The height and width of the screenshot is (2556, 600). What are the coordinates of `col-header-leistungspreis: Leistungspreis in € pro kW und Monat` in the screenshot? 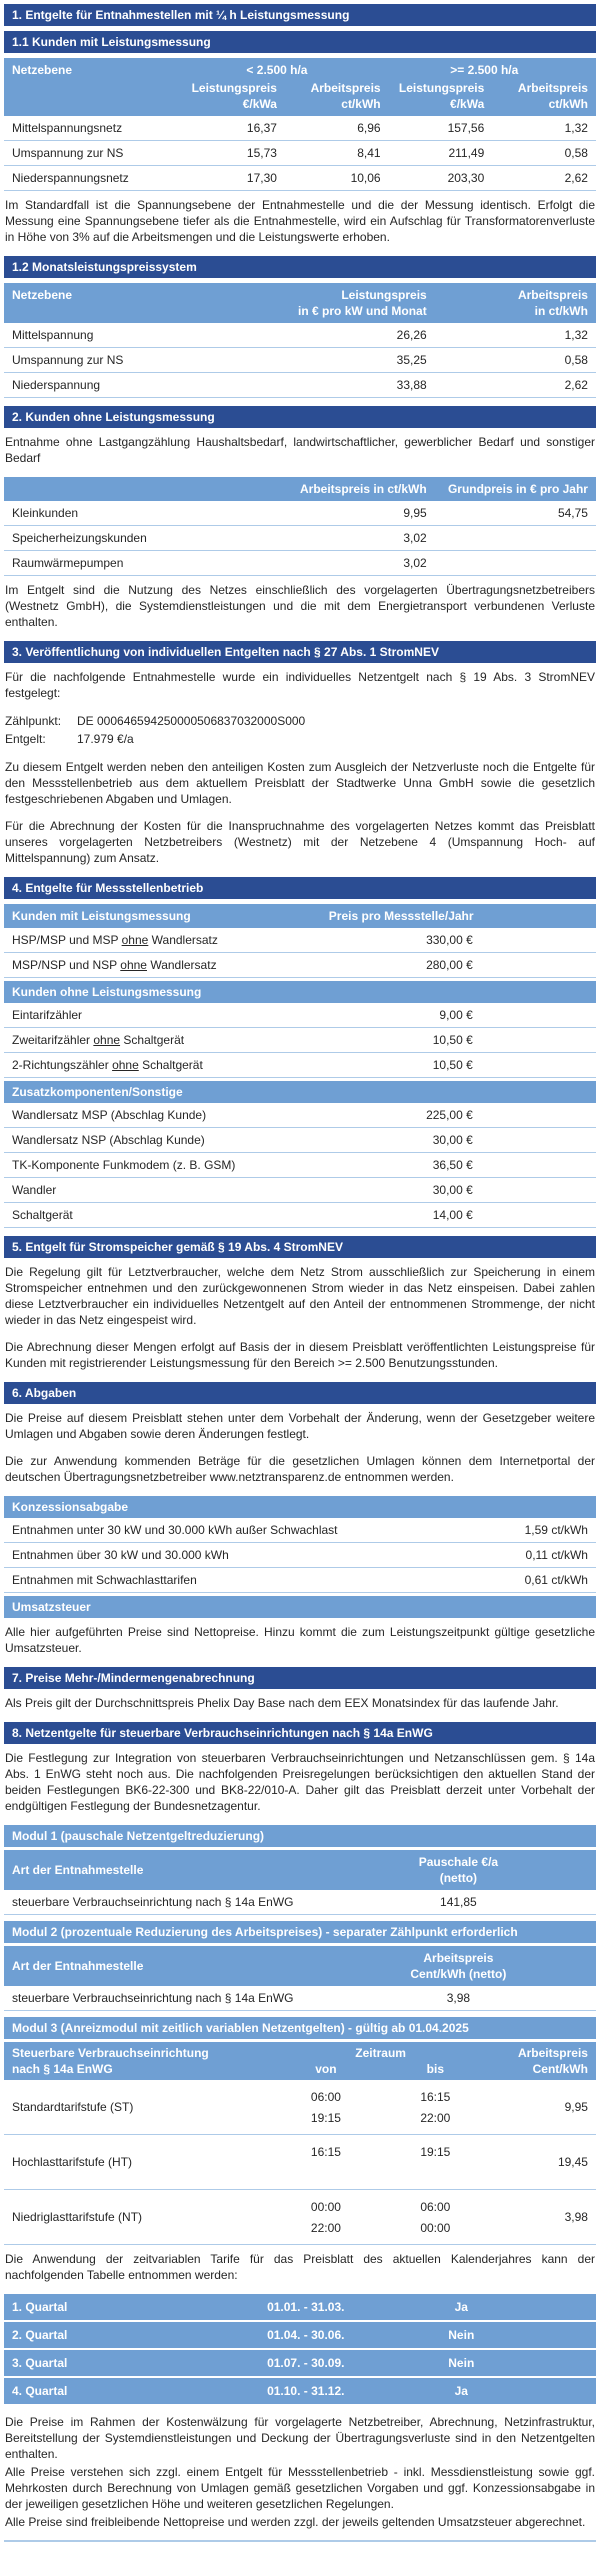 It's located at (362, 303).